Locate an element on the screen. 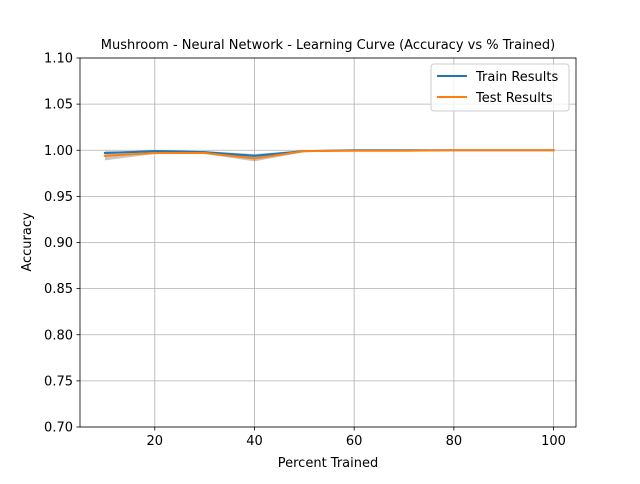 This screenshot has width=640, height=484. y-axis-ticks: 0.70 0.75 0.80 0.85 0.90 0.95 1.00 1.05 1.10 is located at coordinates (62, 244).